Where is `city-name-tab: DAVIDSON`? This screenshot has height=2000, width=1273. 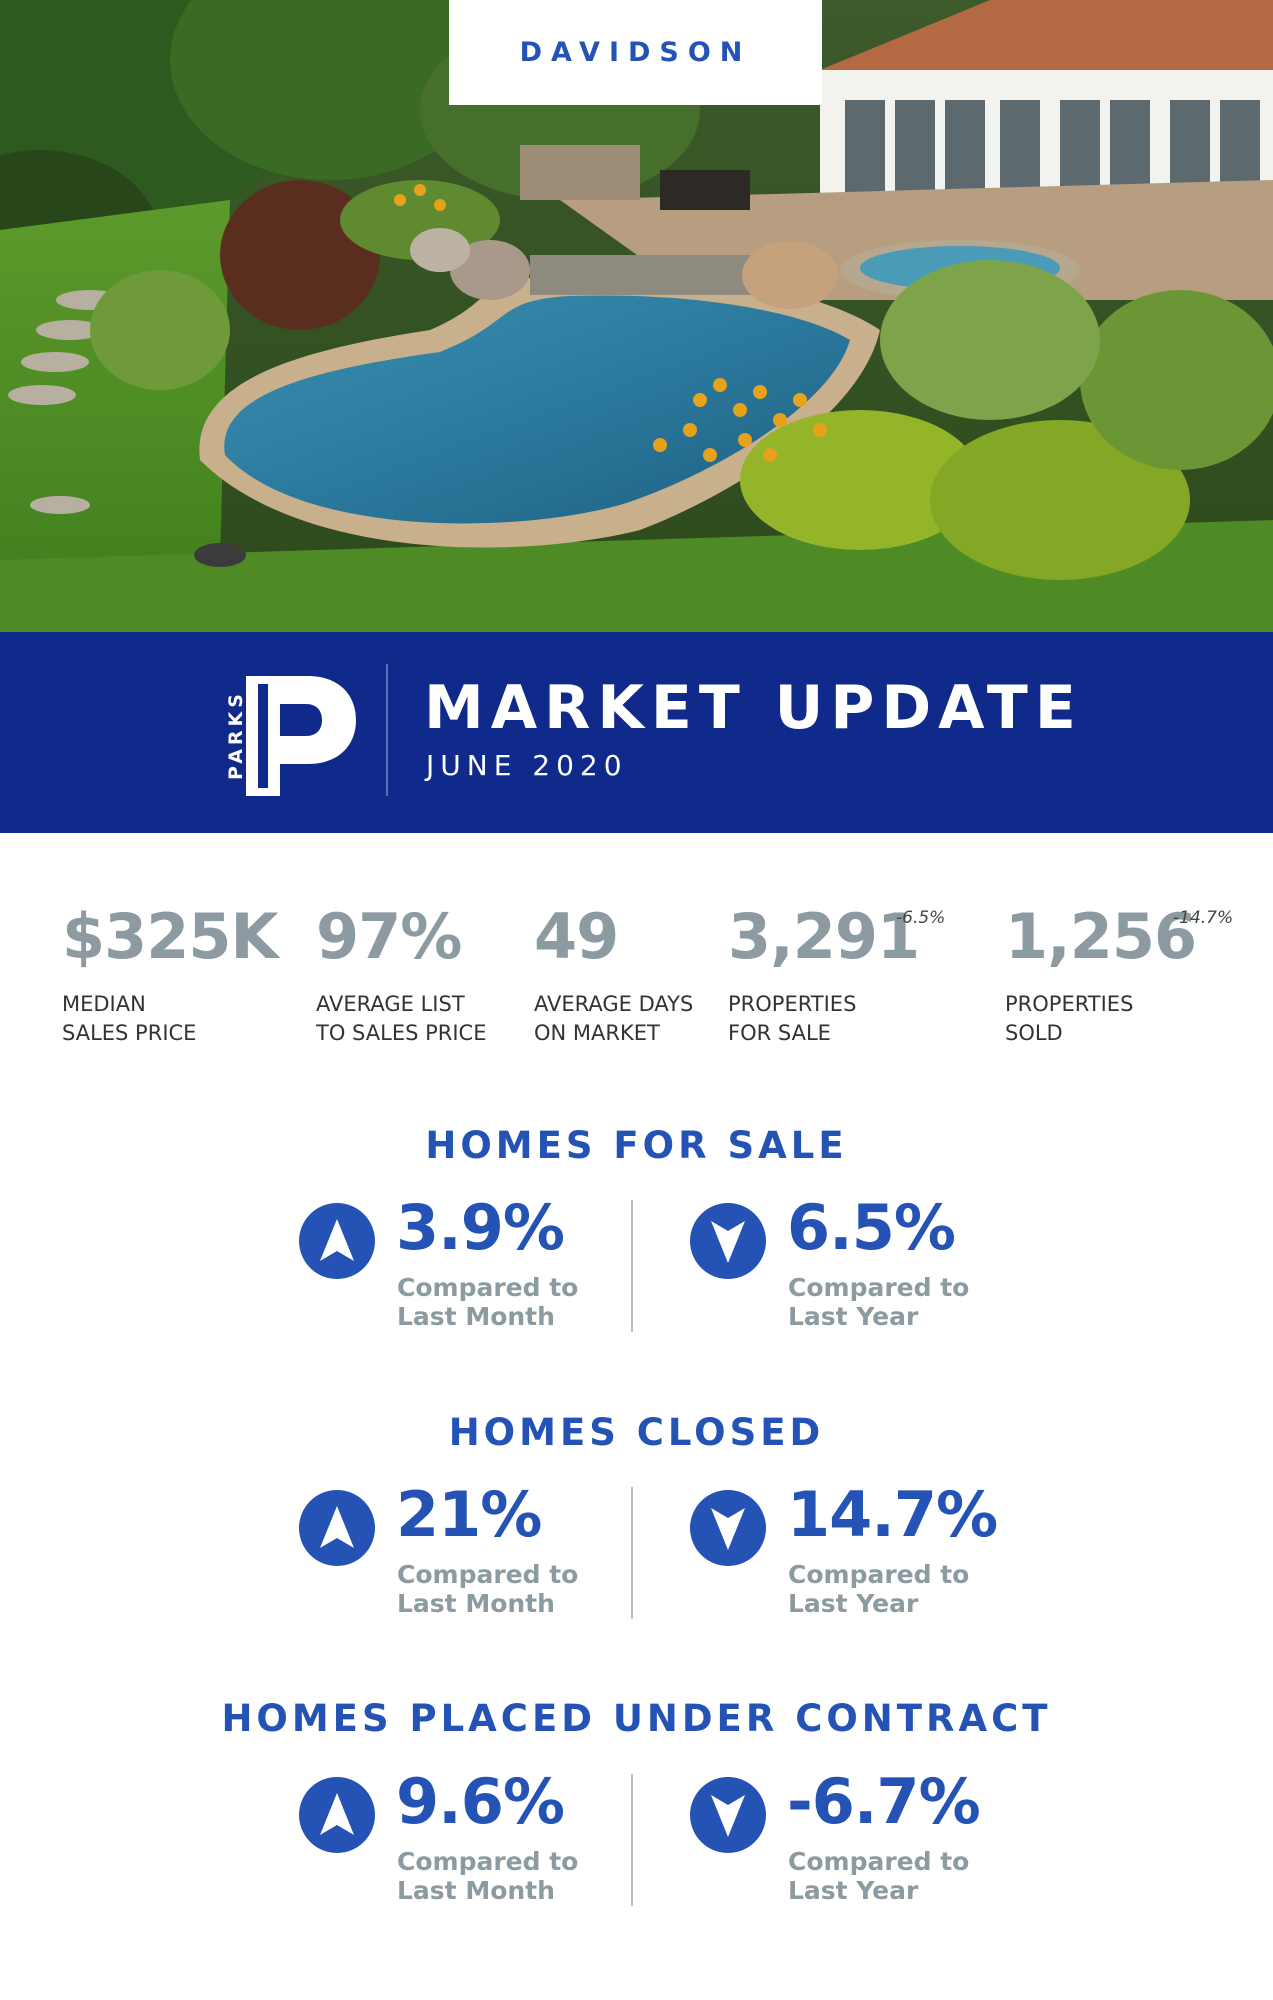
city-name-tab: DAVIDSON is located at coordinates (635, 52).